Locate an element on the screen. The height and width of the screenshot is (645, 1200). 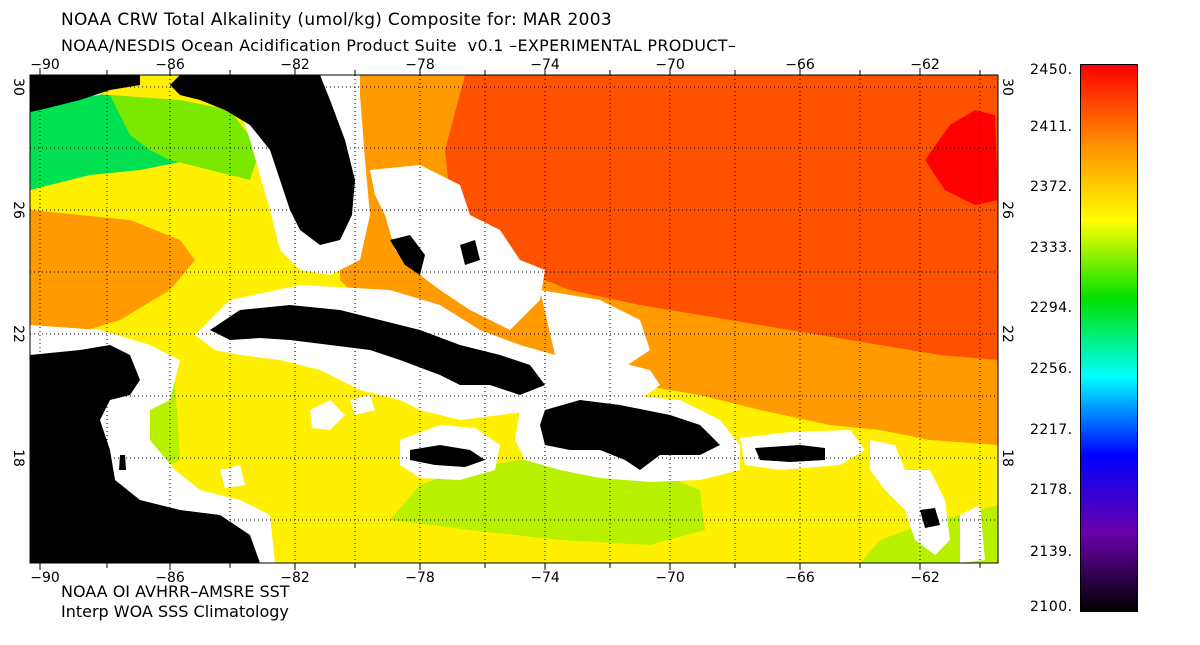
lon-labels-bottom: −90 −86 −82 −78 −74 −70 −66 −62 is located at coordinates (485, 578).